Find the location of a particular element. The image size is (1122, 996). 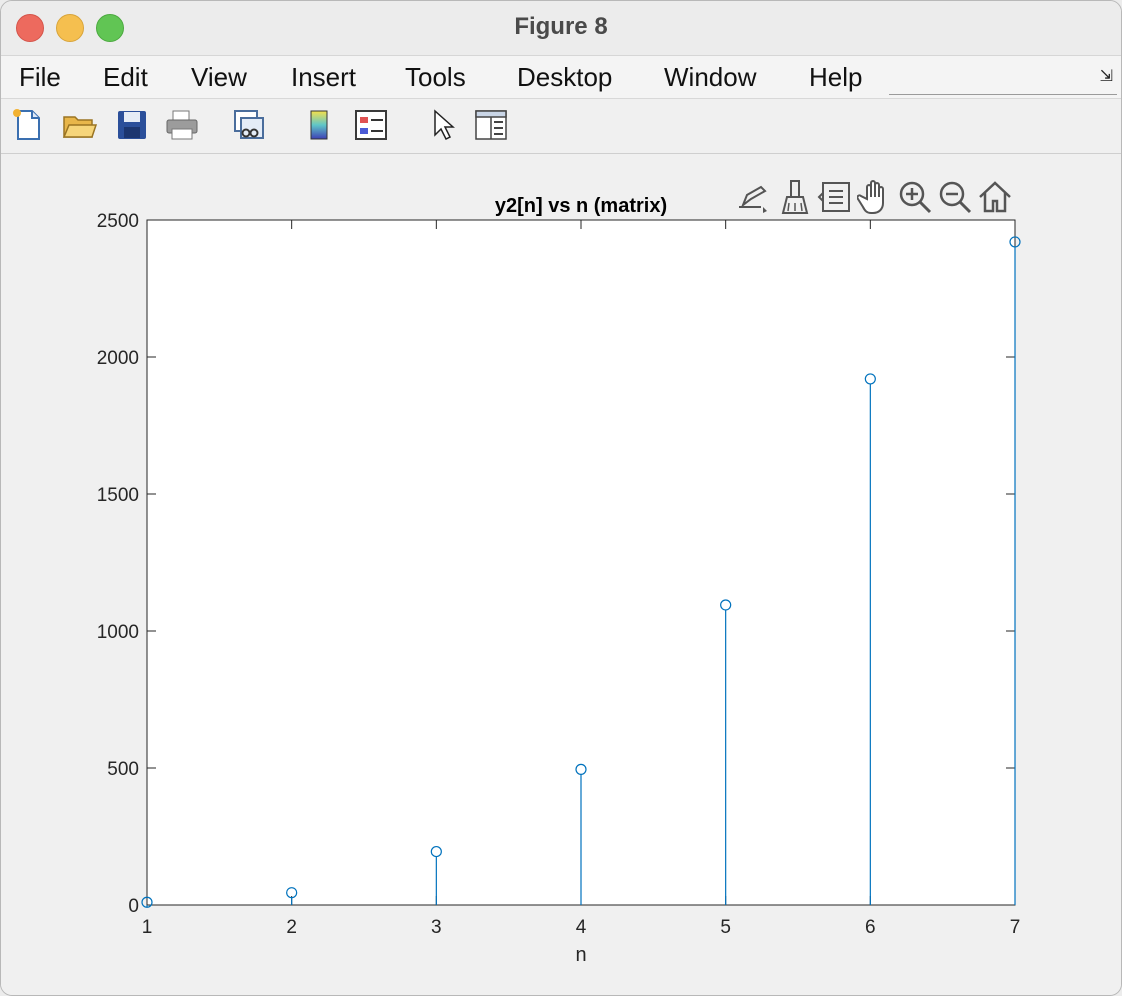

y-tick-label: 0 is located at coordinates (133, 906).